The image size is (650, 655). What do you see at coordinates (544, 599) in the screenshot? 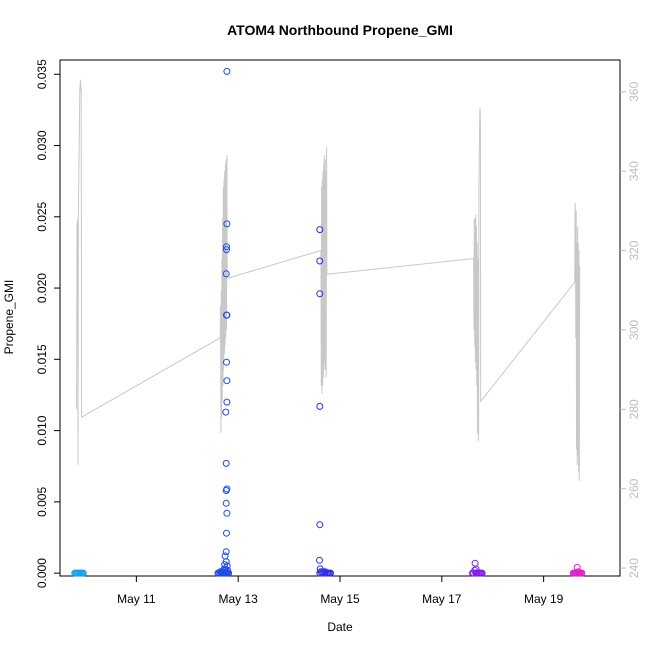
I see `x-tick-label-4: May 19` at bounding box center [544, 599].